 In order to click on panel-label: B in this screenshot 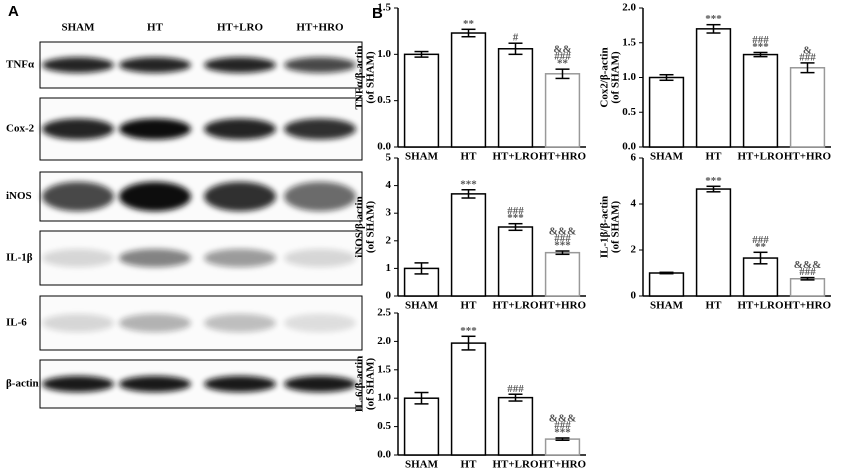, I will do `click(377, 13)`.